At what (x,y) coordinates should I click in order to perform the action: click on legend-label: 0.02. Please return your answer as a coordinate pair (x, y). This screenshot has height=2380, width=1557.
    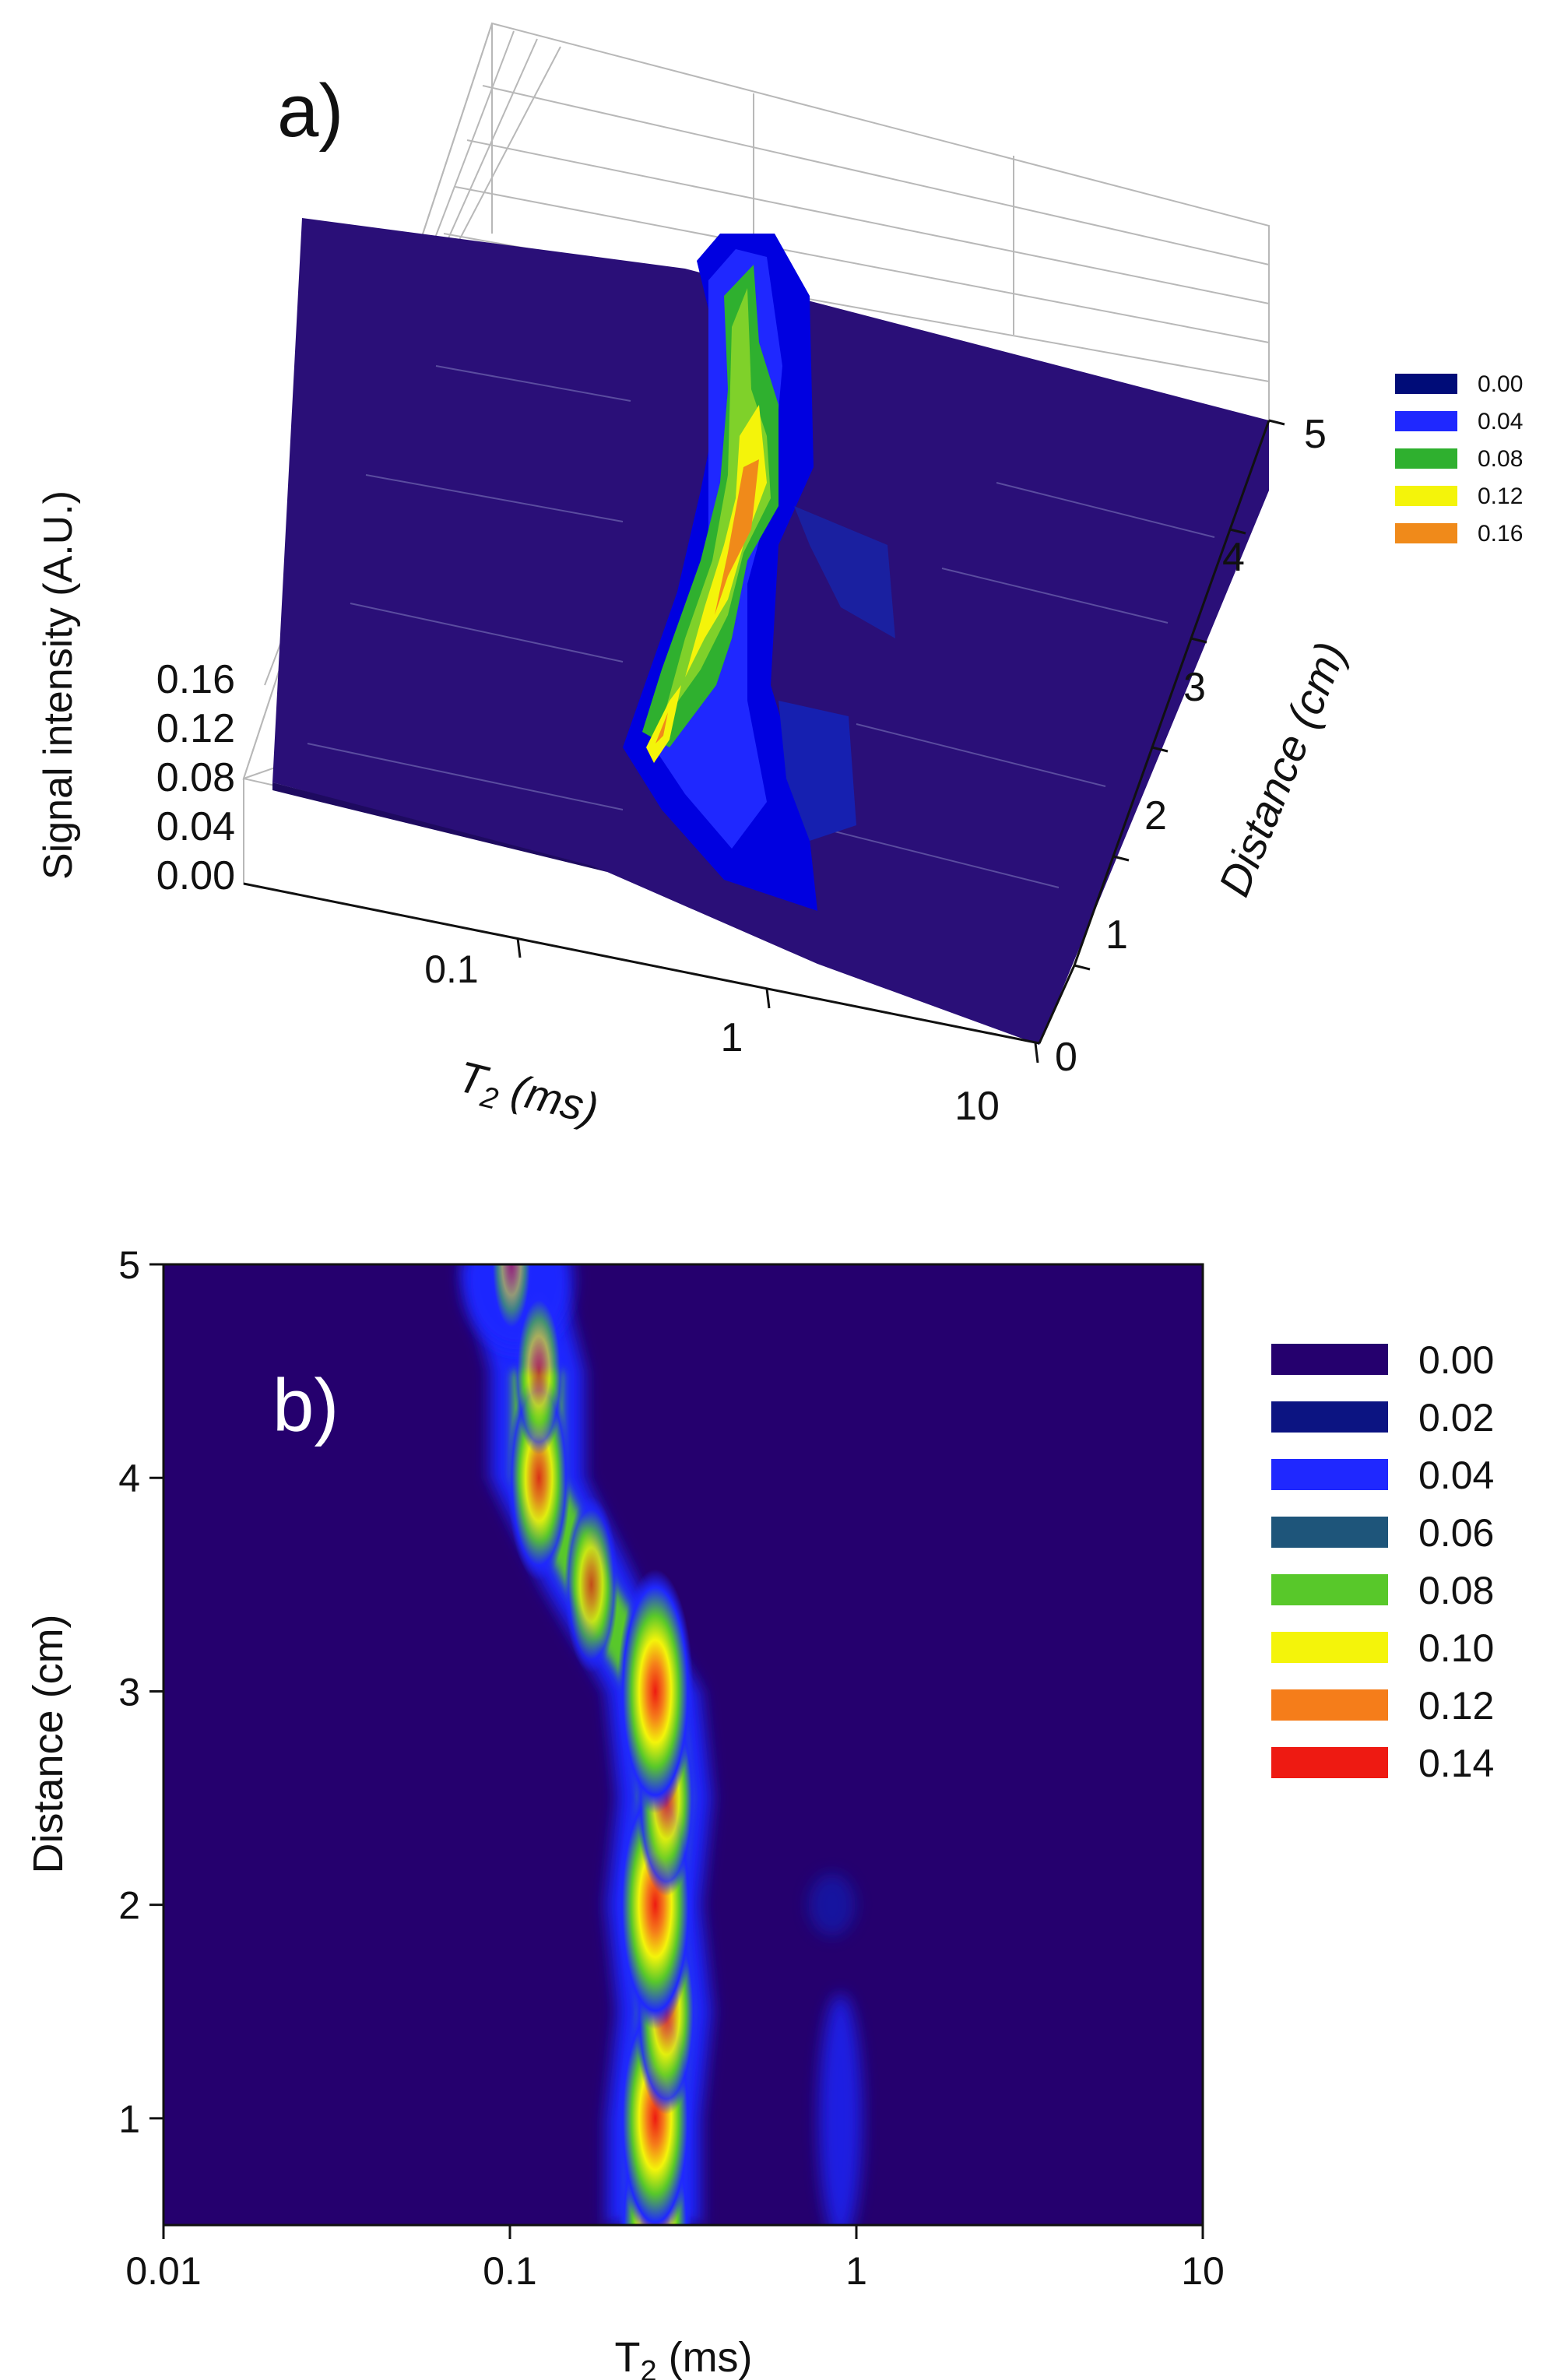
    Looking at the image, I should click on (1456, 1418).